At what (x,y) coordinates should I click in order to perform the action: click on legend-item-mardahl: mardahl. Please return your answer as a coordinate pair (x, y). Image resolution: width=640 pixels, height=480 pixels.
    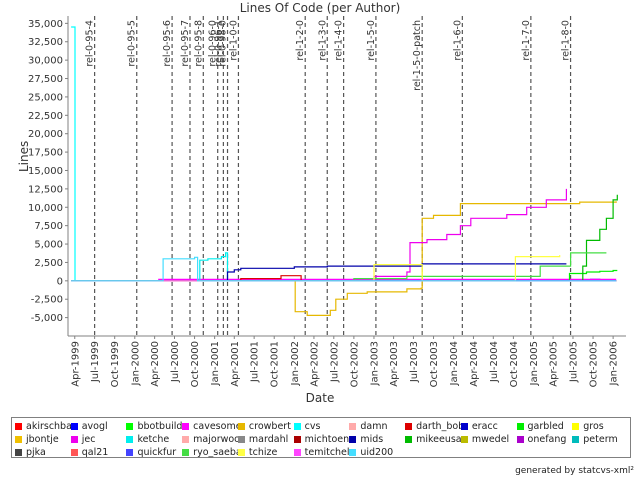
    Looking at the image, I should click on (265, 439).